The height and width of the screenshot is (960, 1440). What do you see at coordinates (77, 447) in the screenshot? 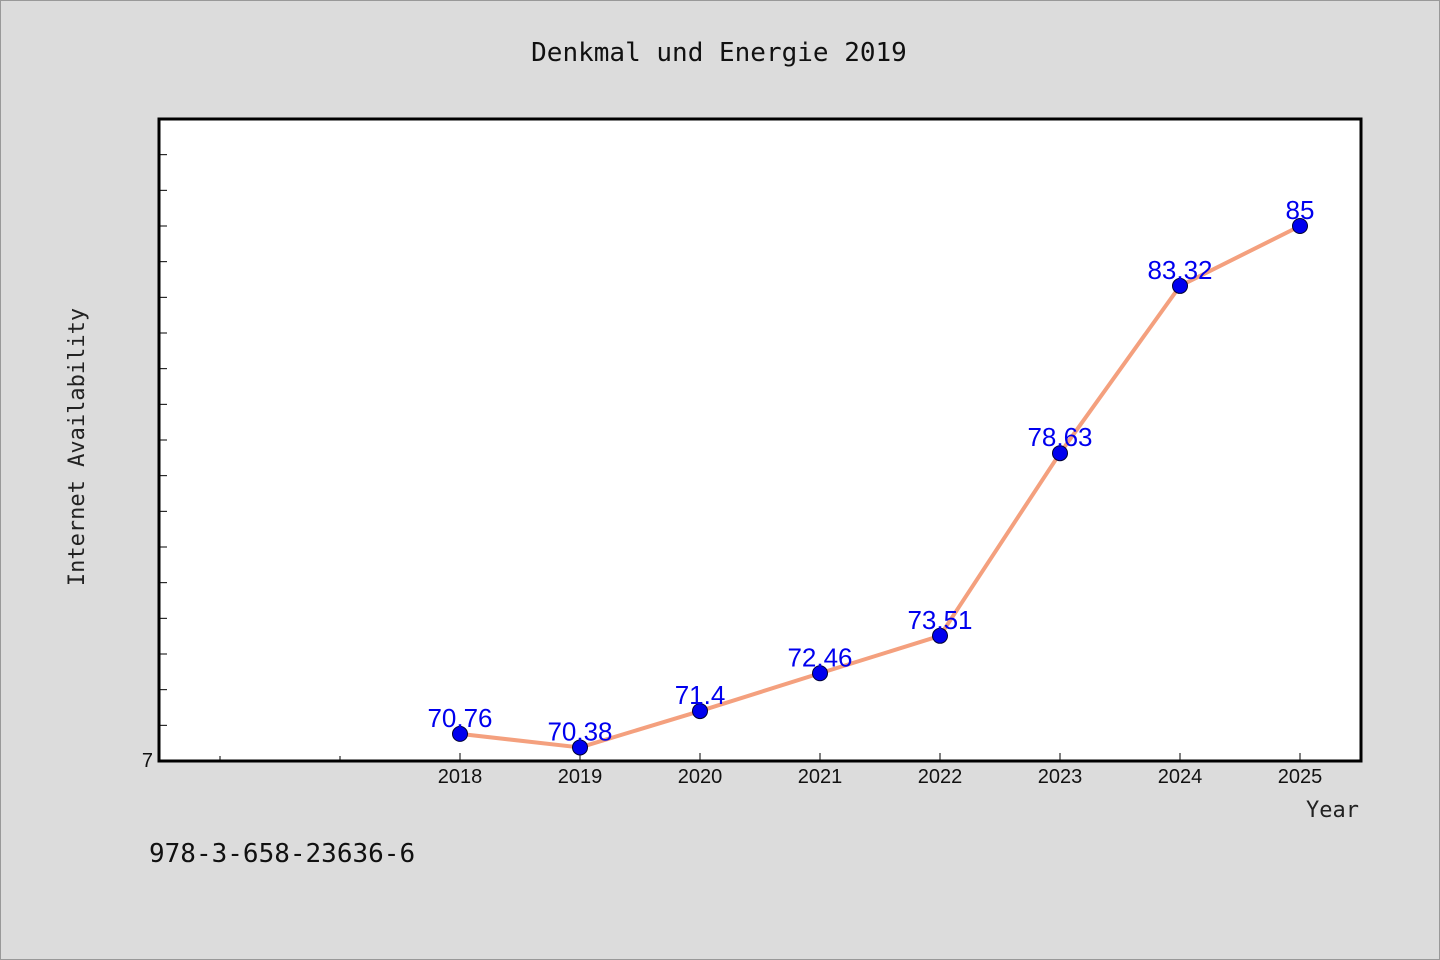
I see `y-axis-label: Internet Availability` at bounding box center [77, 447].